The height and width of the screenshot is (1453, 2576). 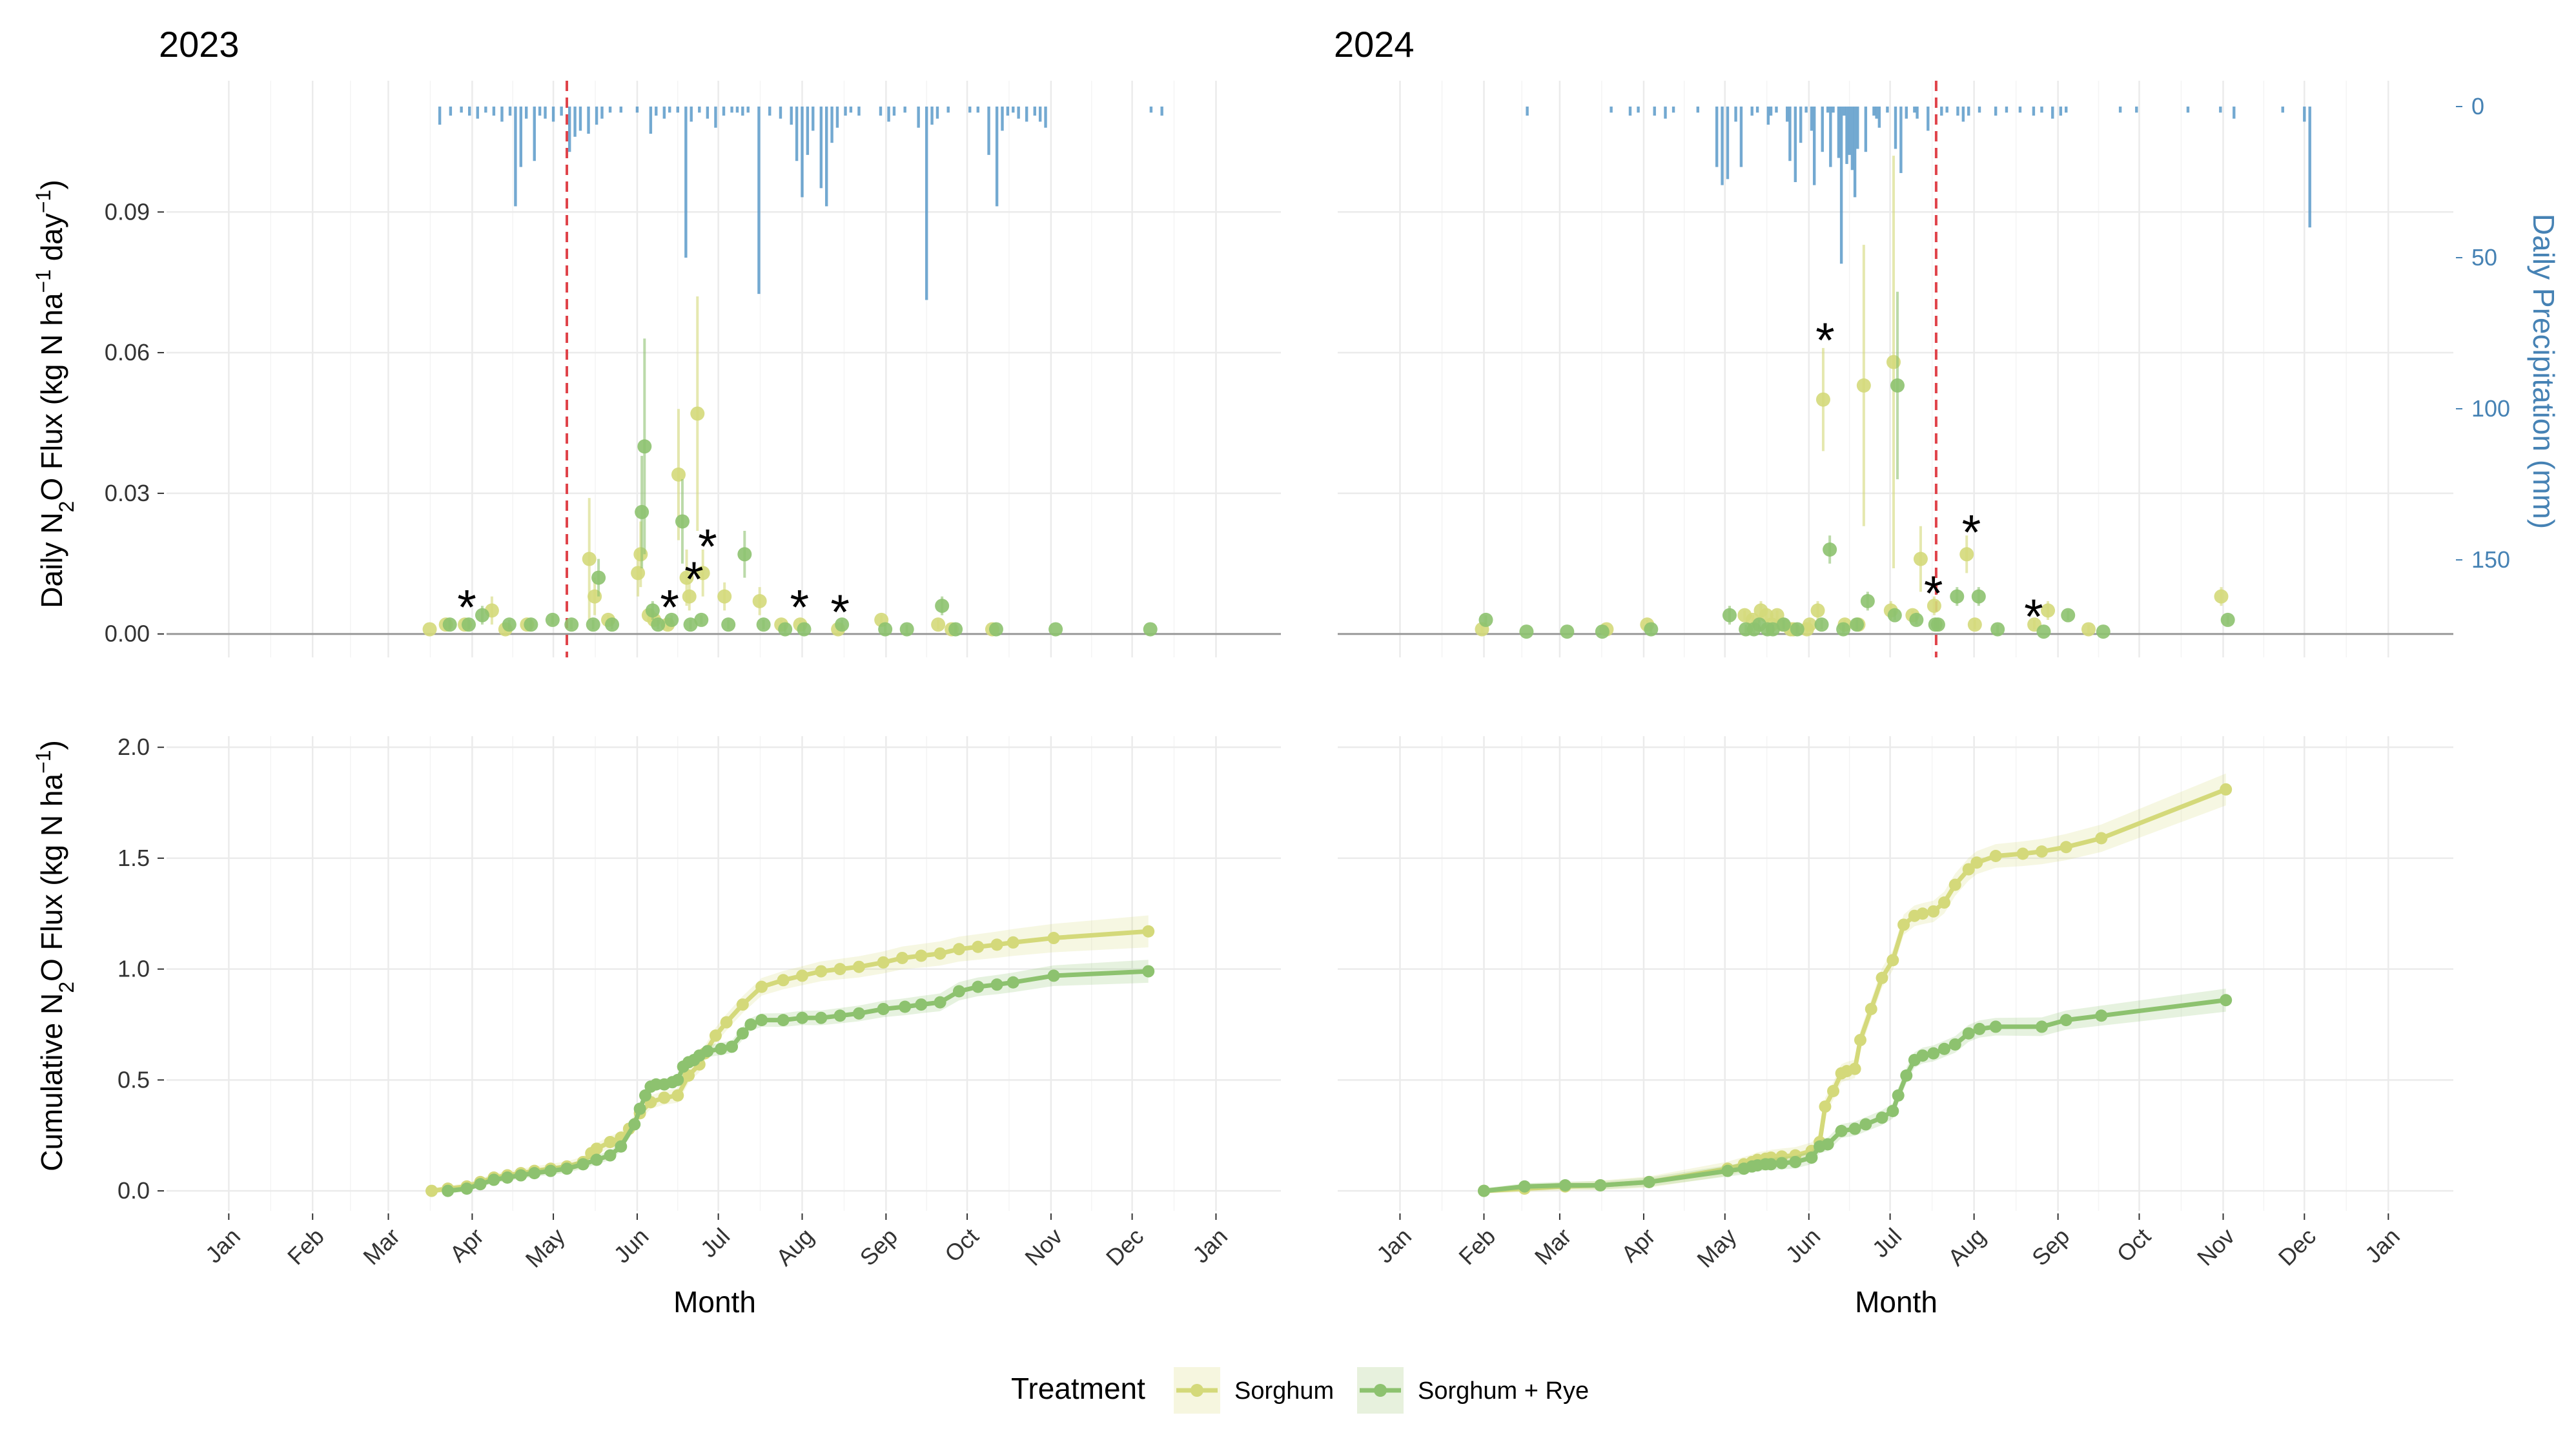 I want to click on x-axis-title-2024: Month, so click(x=1896, y=1302).